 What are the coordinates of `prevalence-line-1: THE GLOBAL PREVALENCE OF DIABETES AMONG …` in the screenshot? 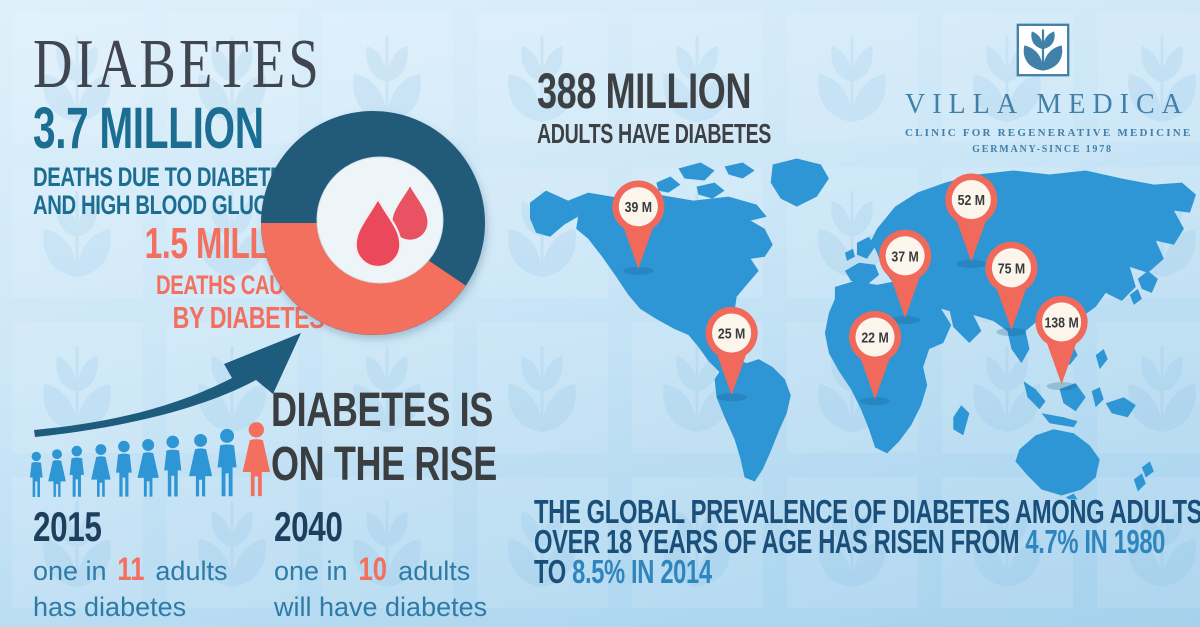 It's located at (867, 511).